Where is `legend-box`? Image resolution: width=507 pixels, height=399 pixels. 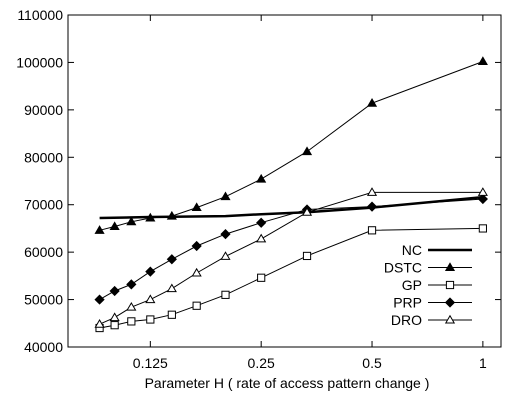
legend-box is located at coordinates (429, 282).